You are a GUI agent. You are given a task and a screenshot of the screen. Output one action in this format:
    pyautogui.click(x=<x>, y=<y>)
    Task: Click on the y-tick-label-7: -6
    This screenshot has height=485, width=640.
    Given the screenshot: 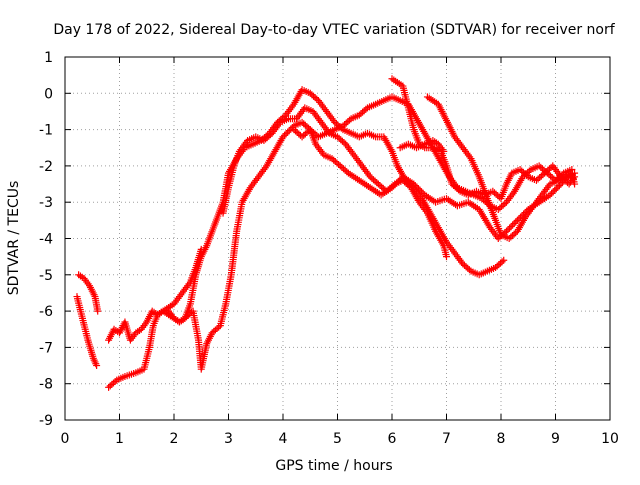 What is the action you would take?
    pyautogui.click(x=46, y=312)
    